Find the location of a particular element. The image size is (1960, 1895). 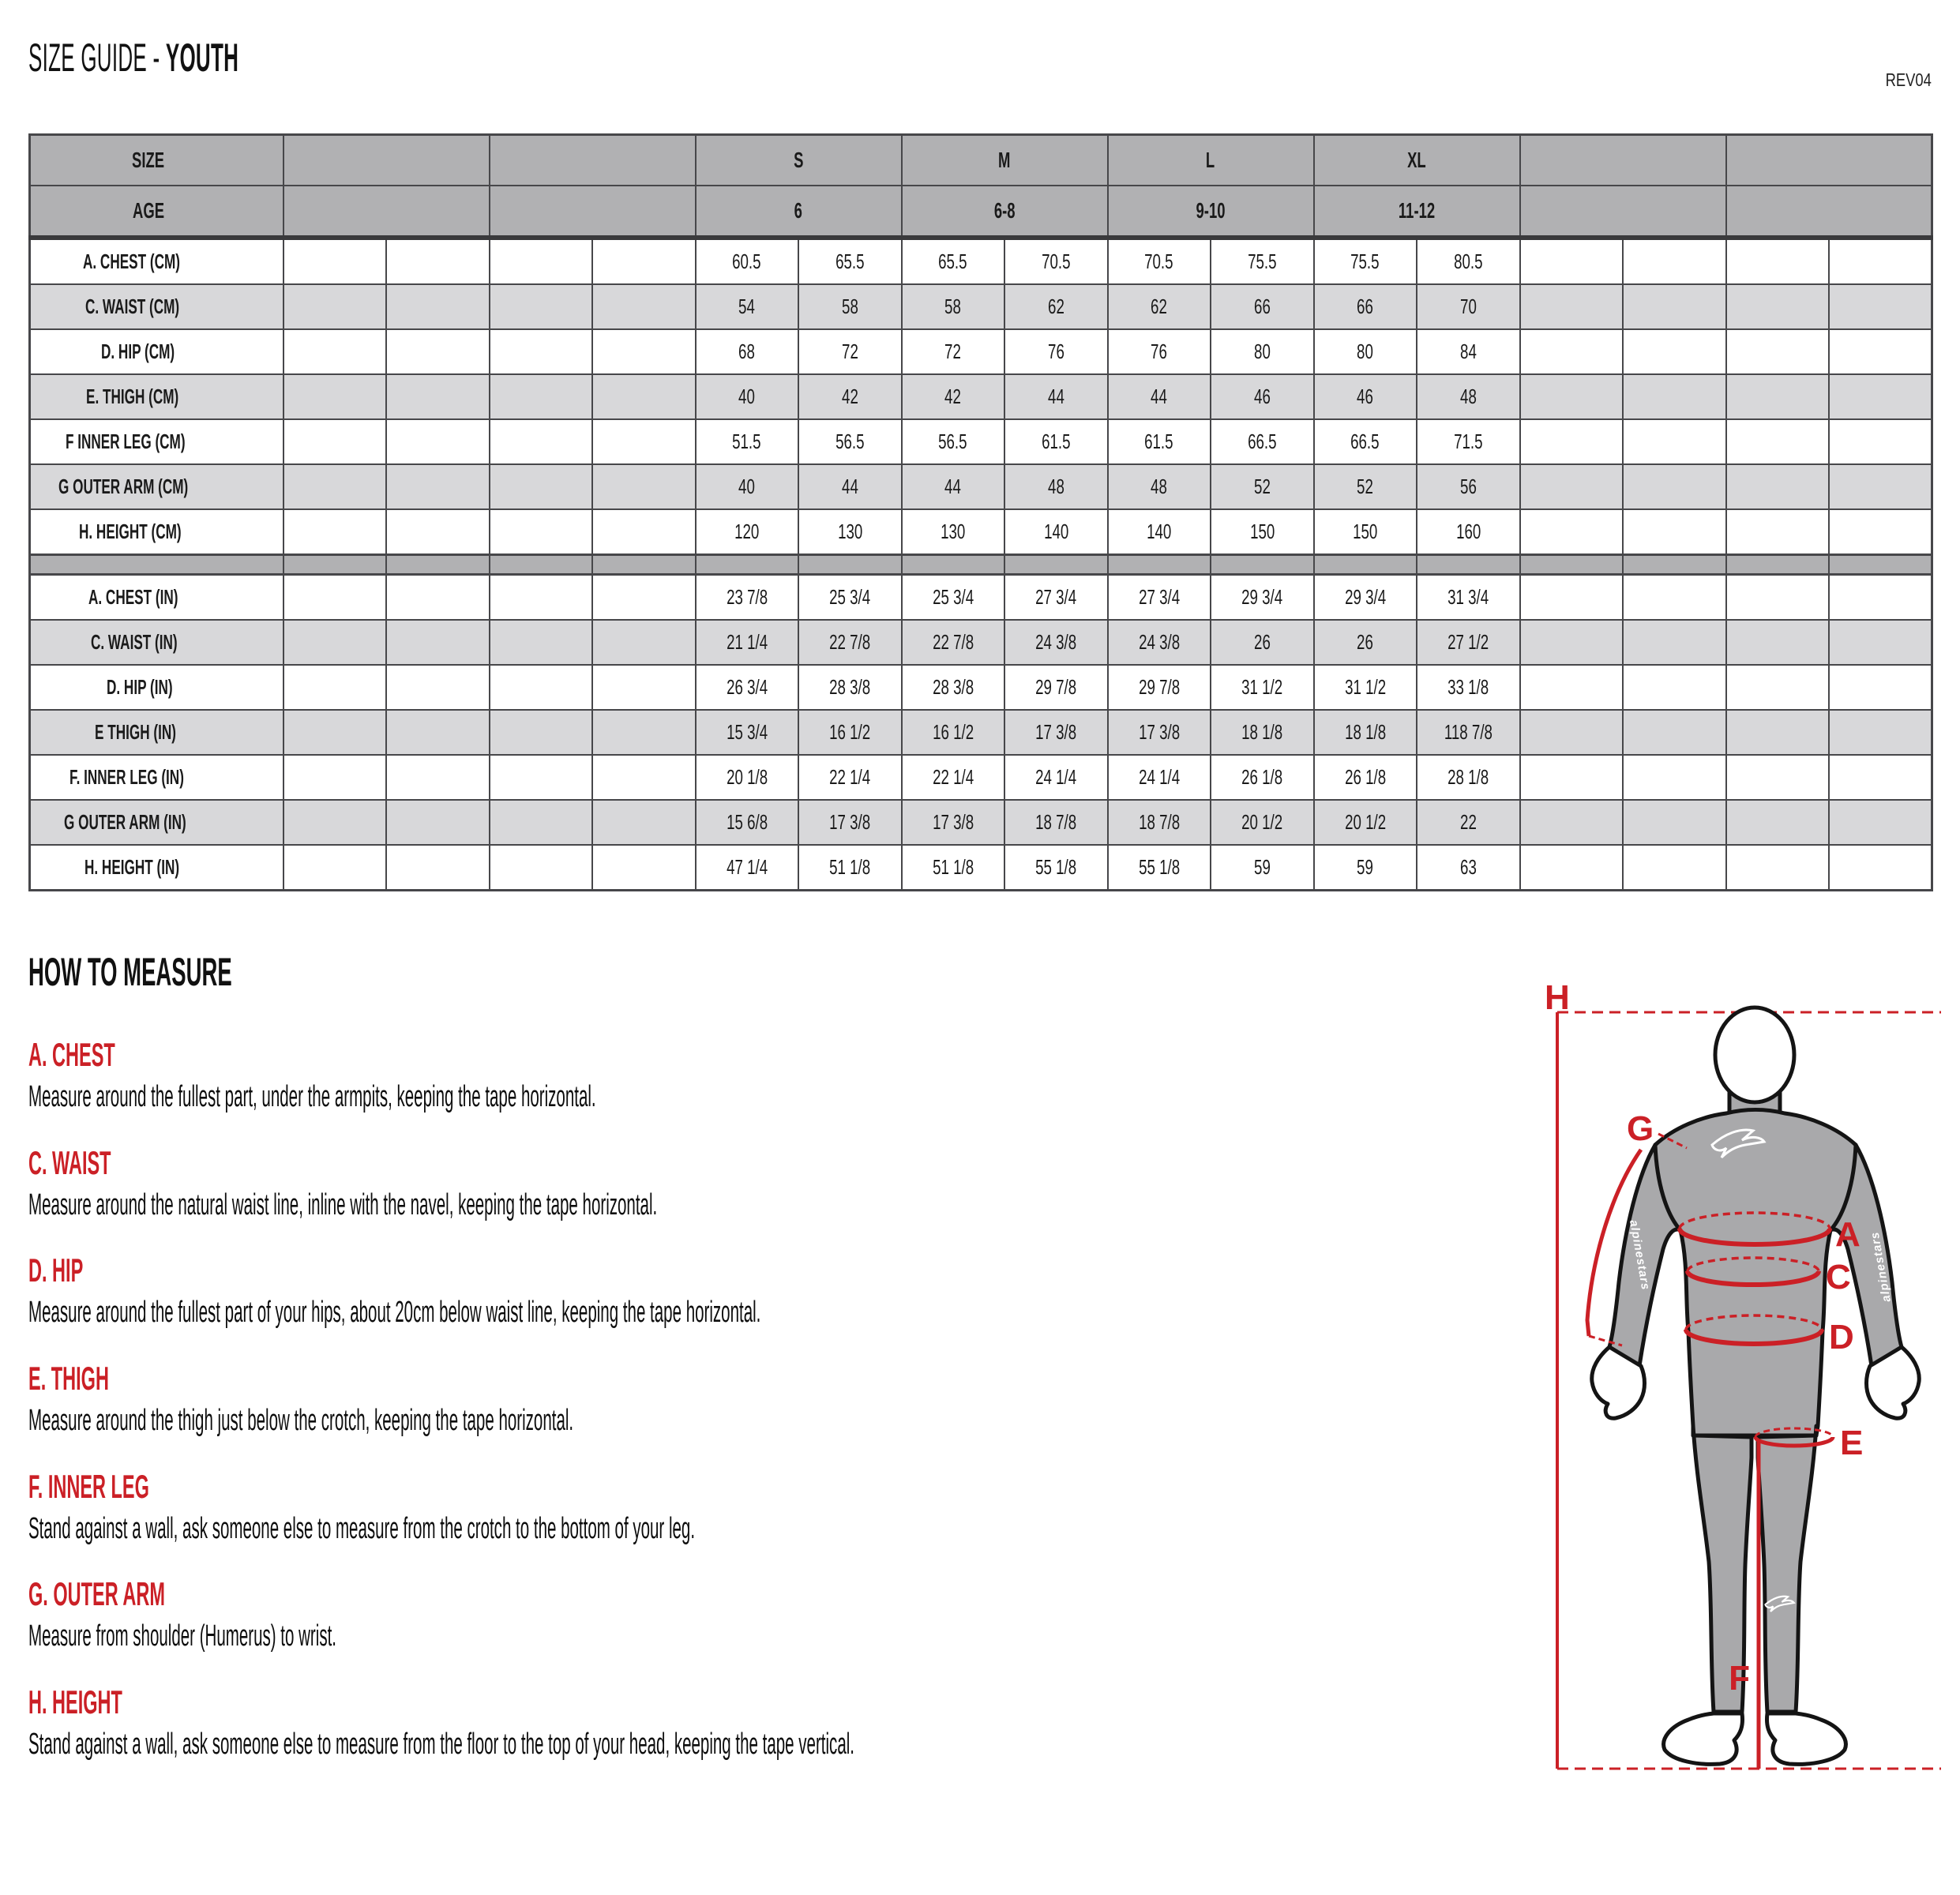

row-label: E THIGH (IN) is located at coordinates (156, 732).